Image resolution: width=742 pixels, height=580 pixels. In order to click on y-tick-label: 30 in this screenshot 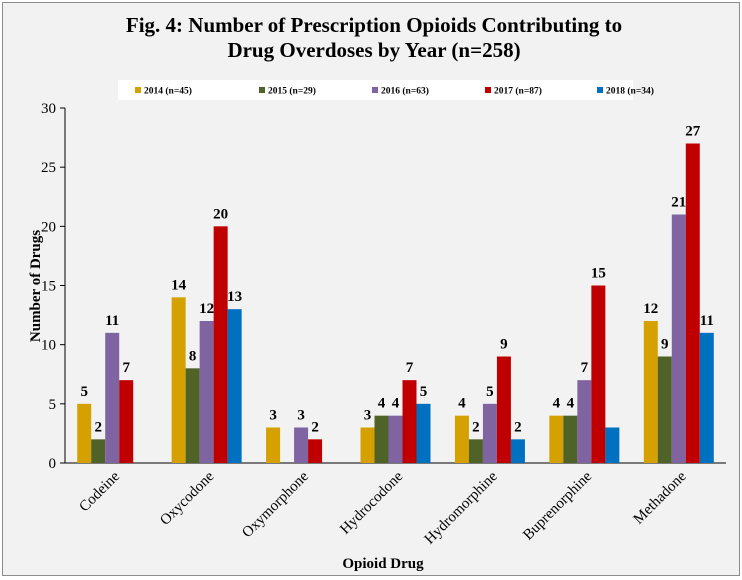, I will do `click(48, 109)`.